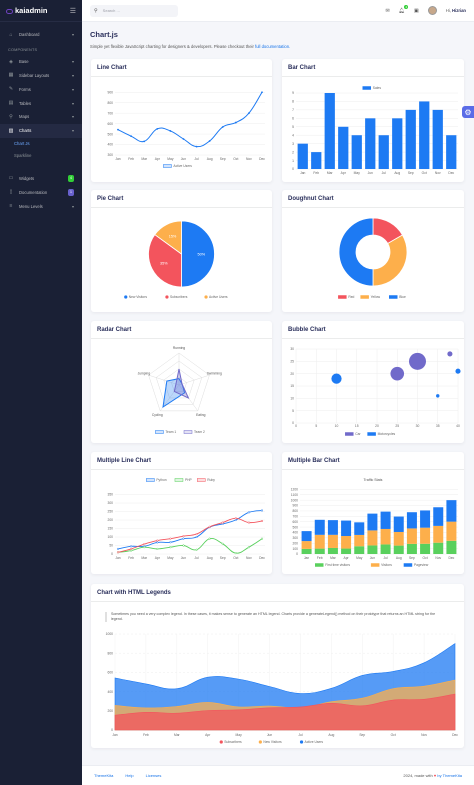 Image resolution: width=474 pixels, height=785 pixels. What do you see at coordinates (111, 546) in the screenshot?
I see `y-tick-label: 50` at bounding box center [111, 546].